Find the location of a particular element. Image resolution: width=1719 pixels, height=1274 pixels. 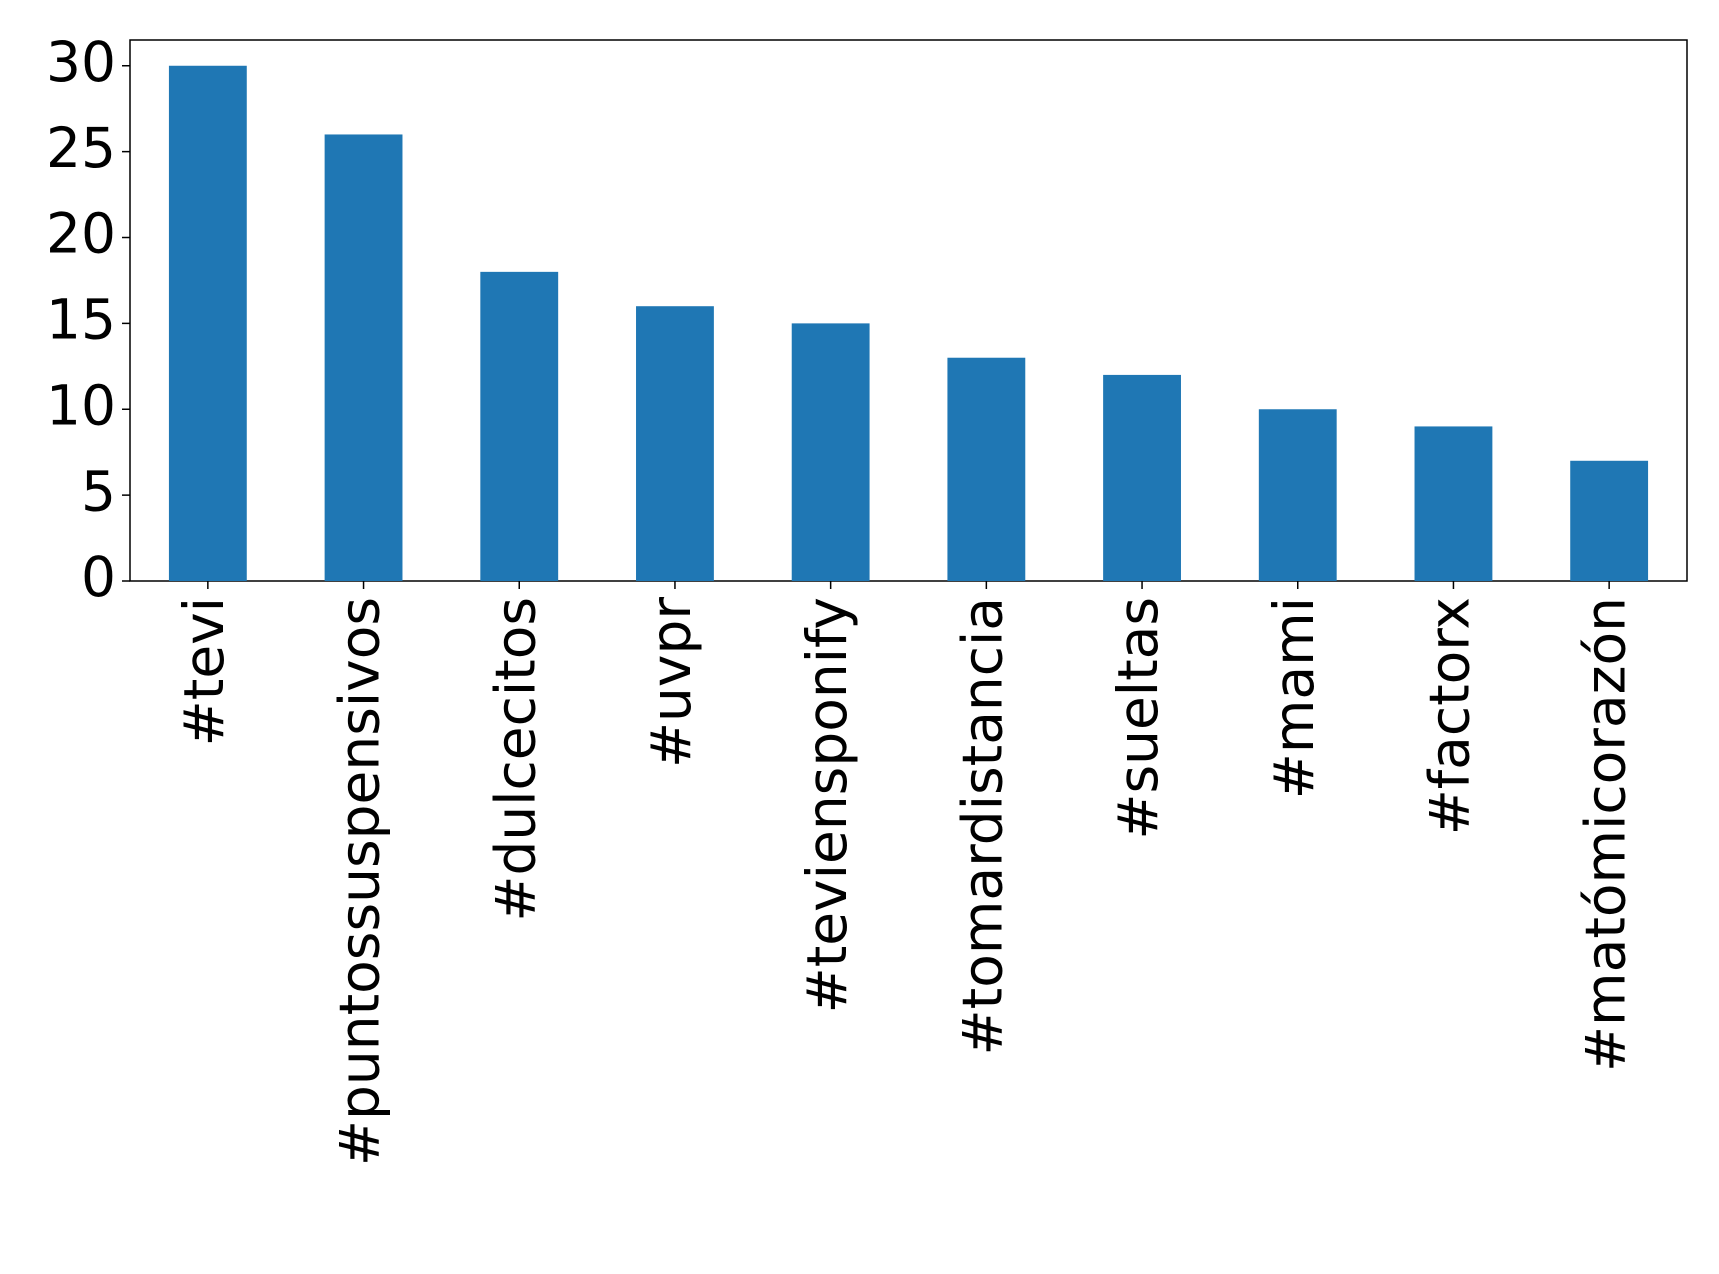

x-tick-label: #mami is located at coordinates (1294, 698).